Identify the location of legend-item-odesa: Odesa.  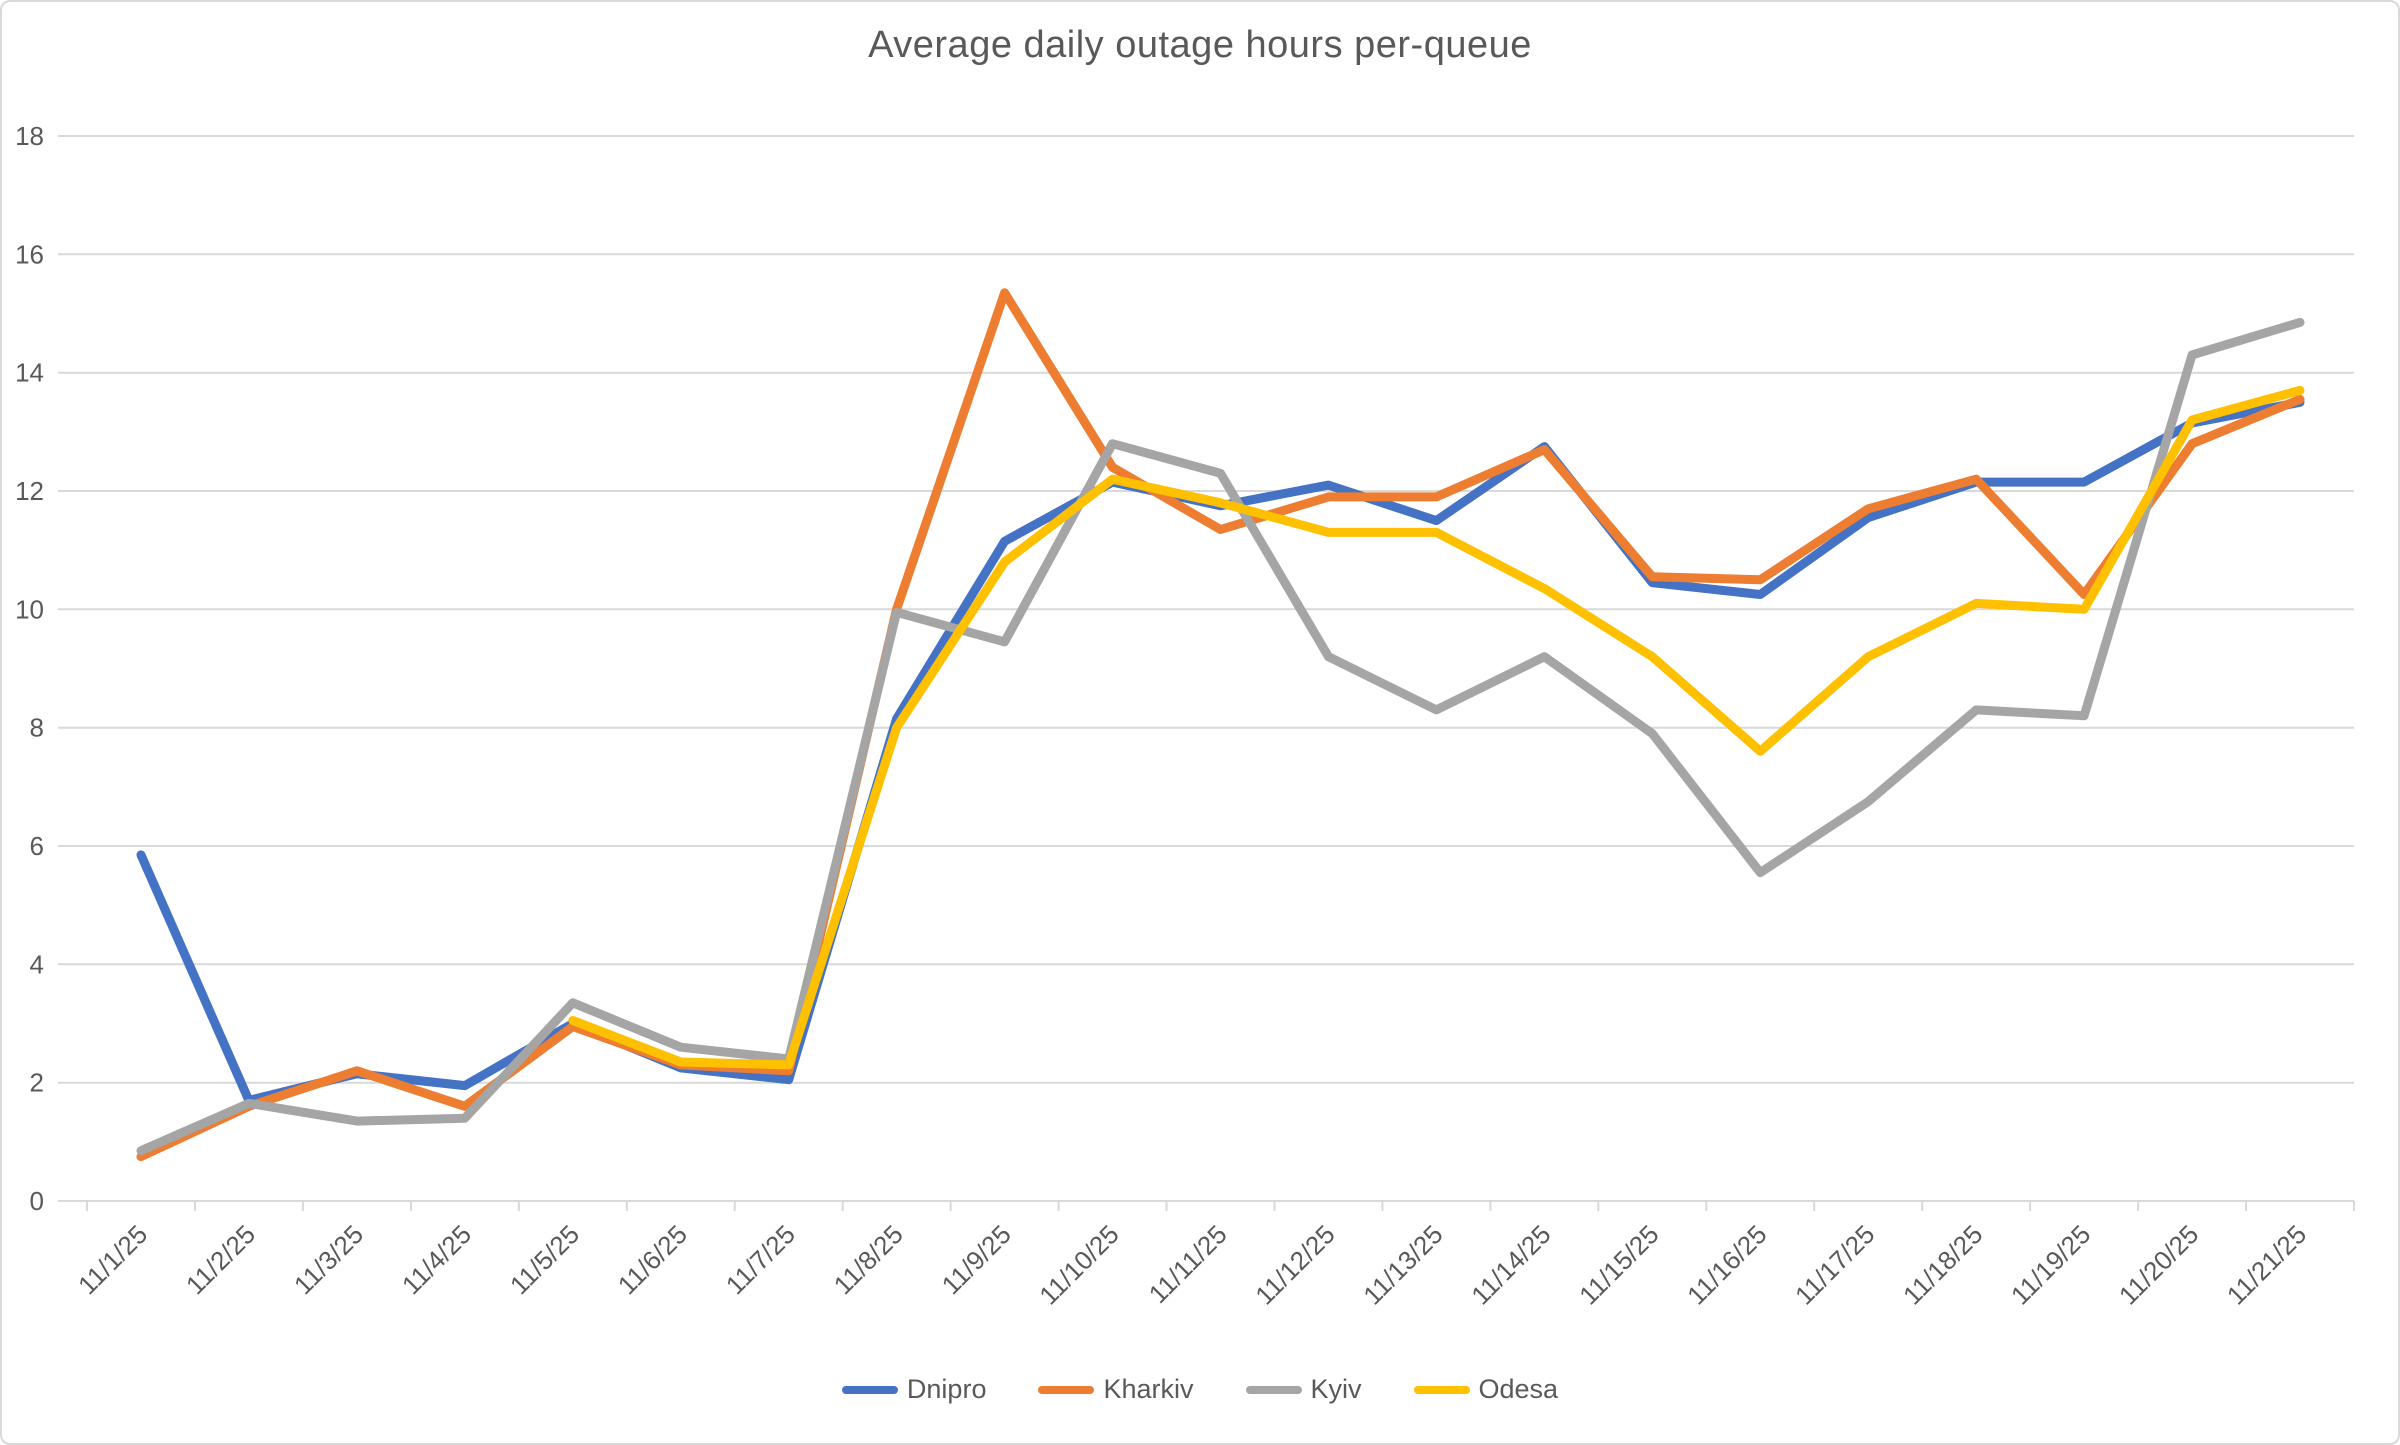
(1486, 1389).